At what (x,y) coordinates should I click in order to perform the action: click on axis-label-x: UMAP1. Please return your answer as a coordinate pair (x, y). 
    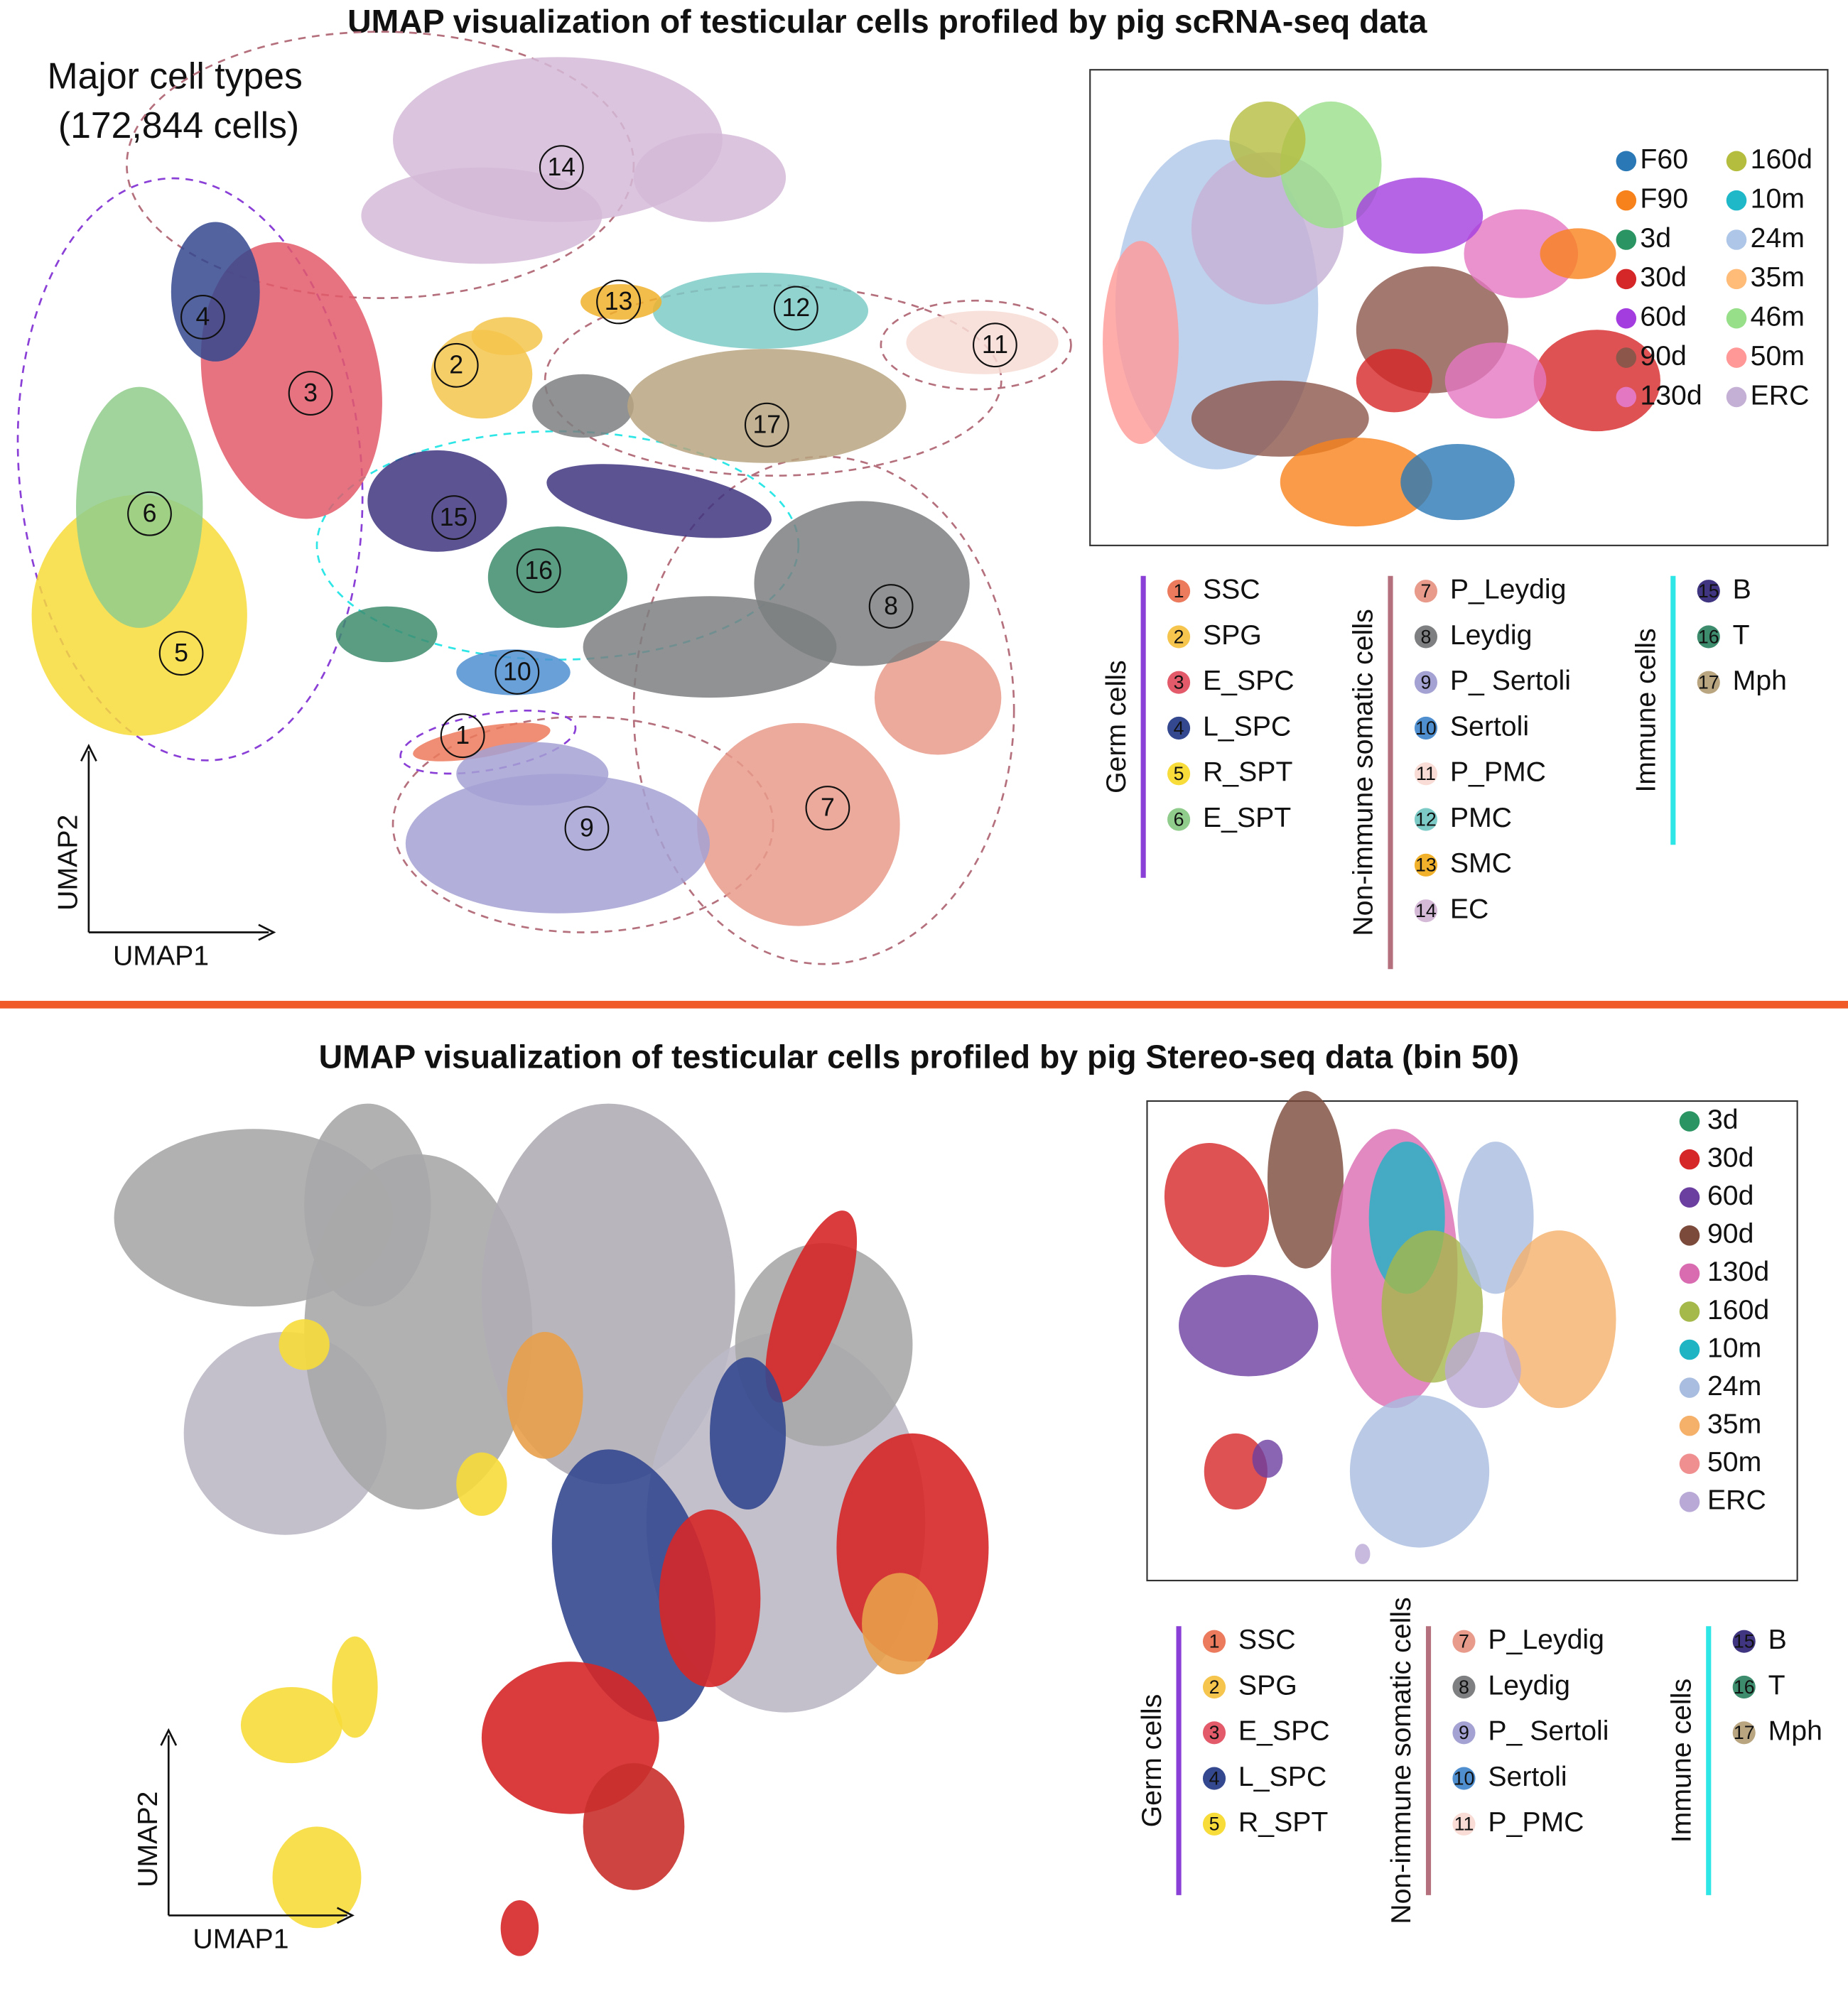
    Looking at the image, I should click on (161, 957).